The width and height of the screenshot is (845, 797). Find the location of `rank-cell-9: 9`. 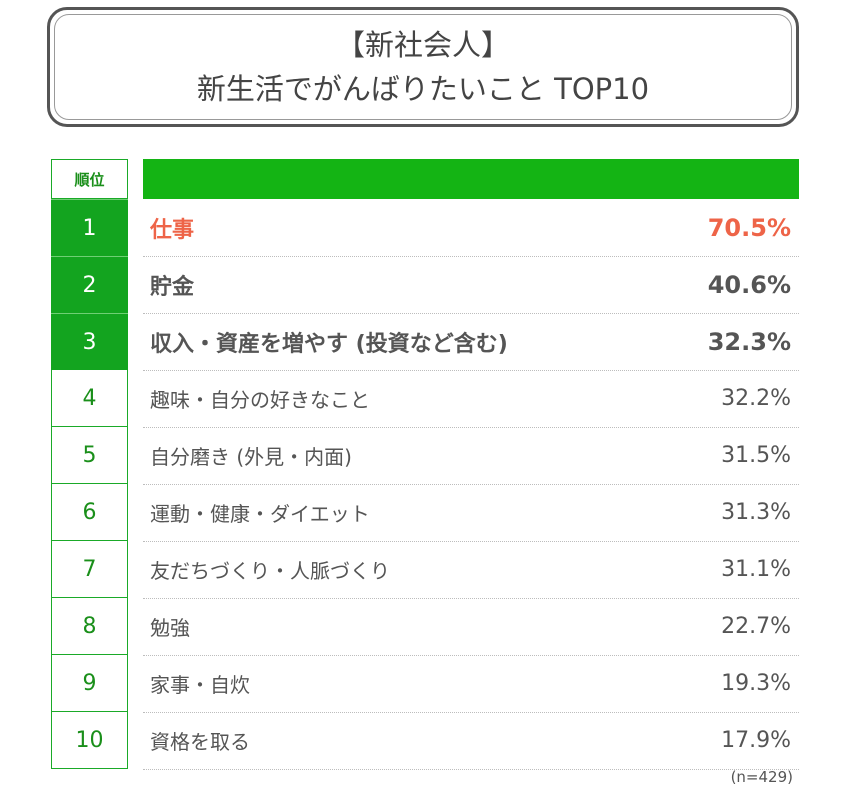

rank-cell-9: 9 is located at coordinates (89, 683).